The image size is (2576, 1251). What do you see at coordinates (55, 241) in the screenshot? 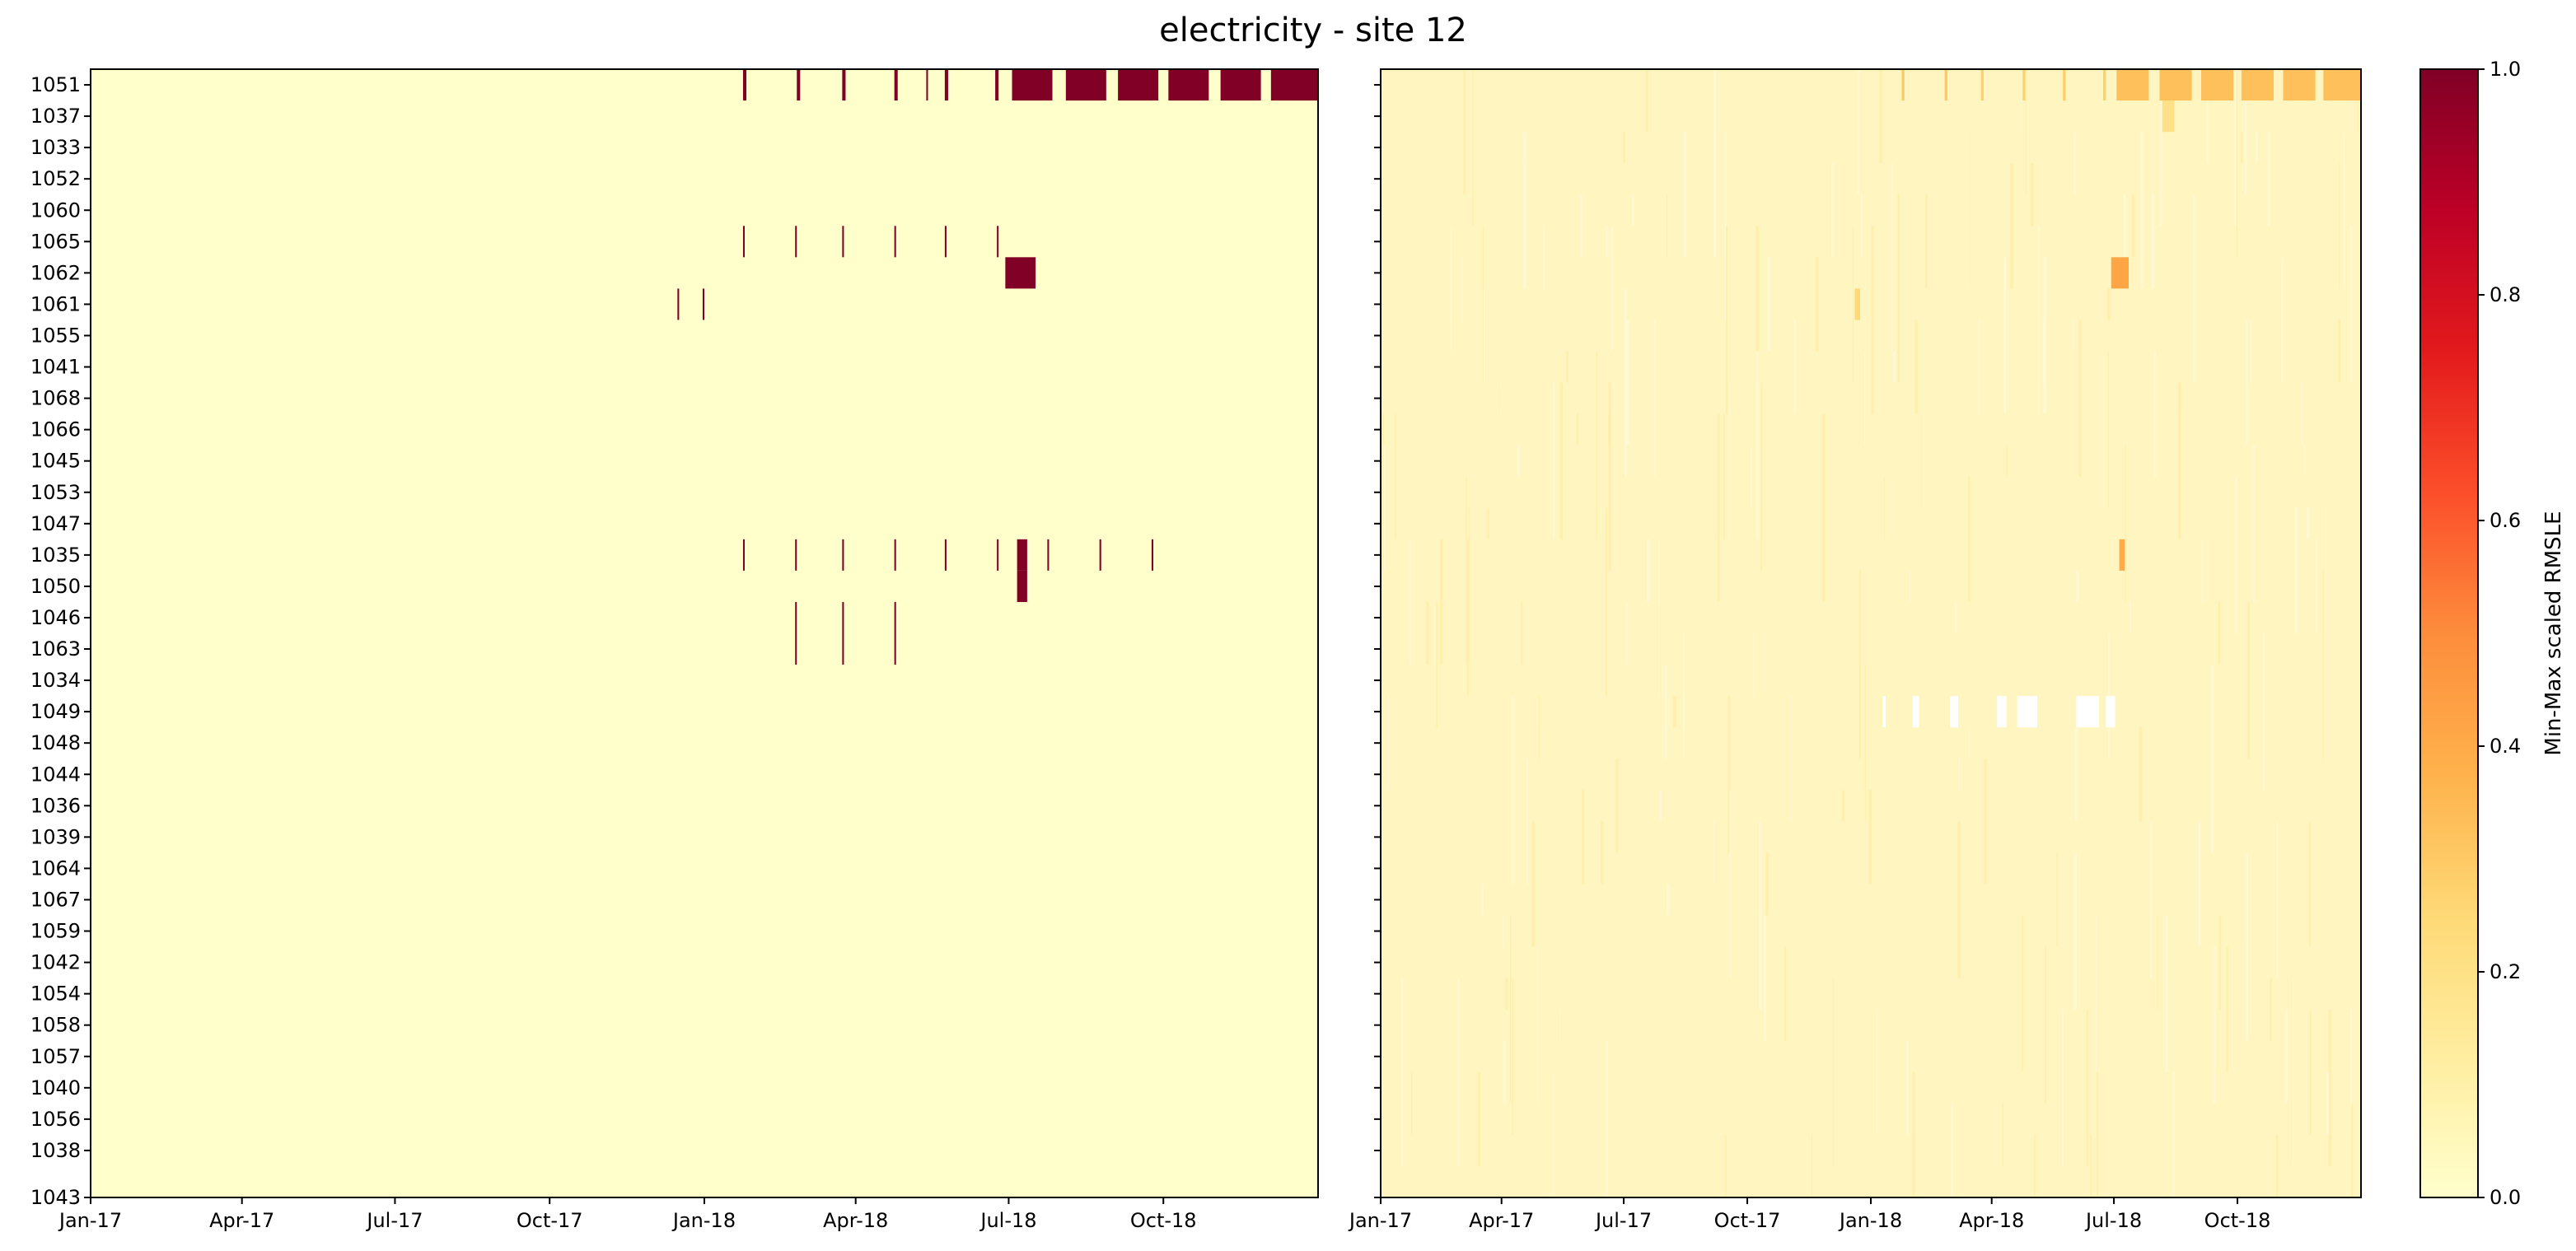
I see `left-y-tick-label: 1065` at bounding box center [55, 241].